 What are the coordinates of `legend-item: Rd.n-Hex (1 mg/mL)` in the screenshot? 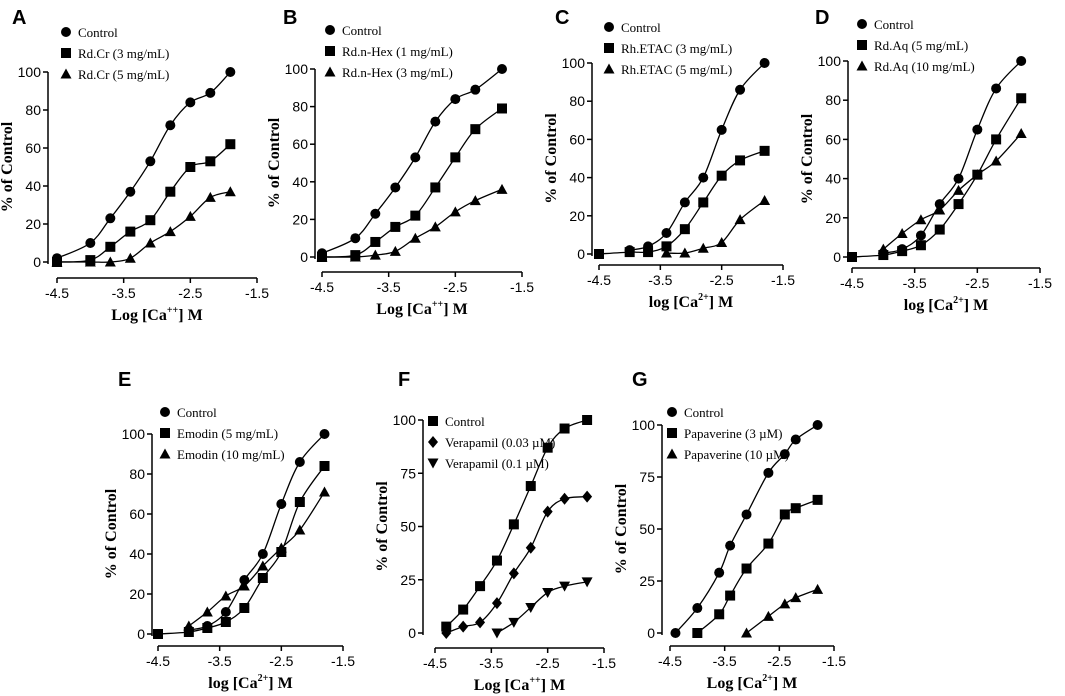 It's located at (389, 51).